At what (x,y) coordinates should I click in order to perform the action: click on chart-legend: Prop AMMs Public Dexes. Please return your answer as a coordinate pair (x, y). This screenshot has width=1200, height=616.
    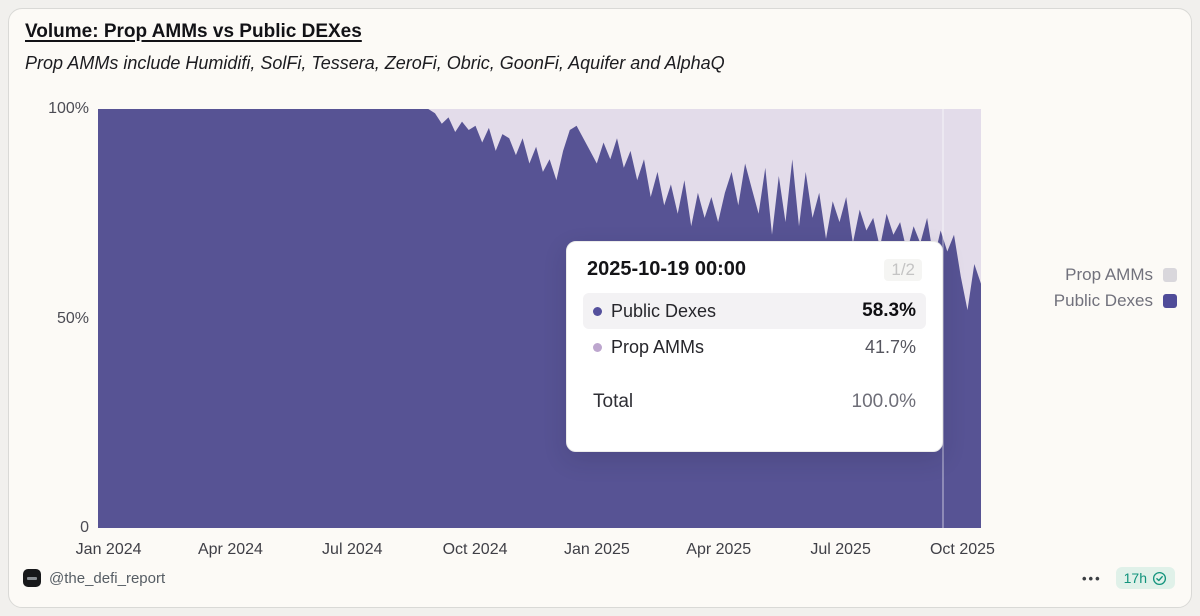
    Looking at the image, I should click on (1115, 288).